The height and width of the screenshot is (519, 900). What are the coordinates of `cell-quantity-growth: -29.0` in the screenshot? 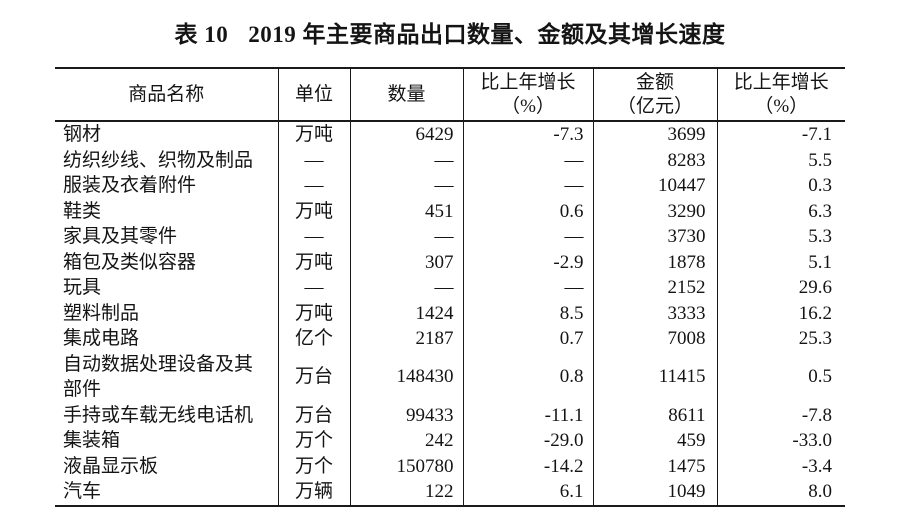 It's located at (528, 441).